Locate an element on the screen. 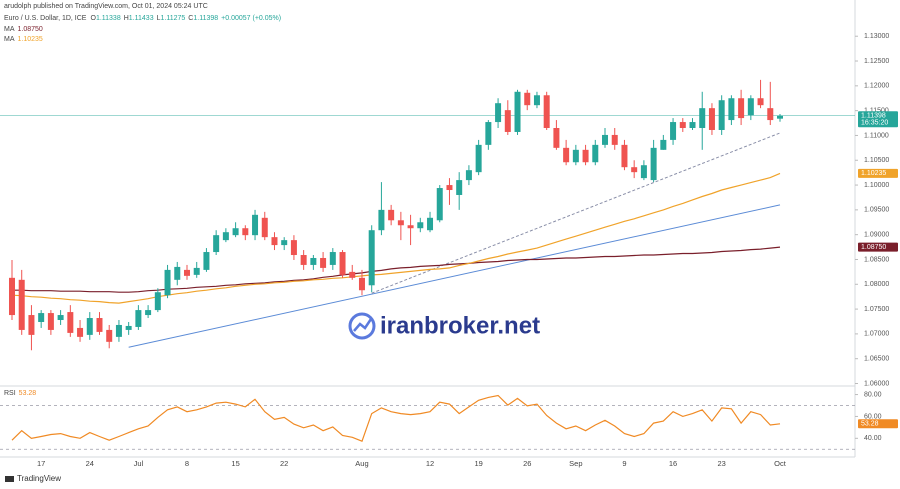  x-tick-label: 24 is located at coordinates (90, 463).